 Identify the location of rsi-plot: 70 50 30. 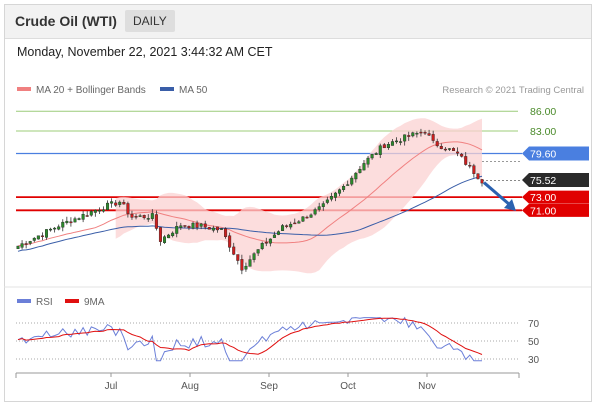
(278, 341).